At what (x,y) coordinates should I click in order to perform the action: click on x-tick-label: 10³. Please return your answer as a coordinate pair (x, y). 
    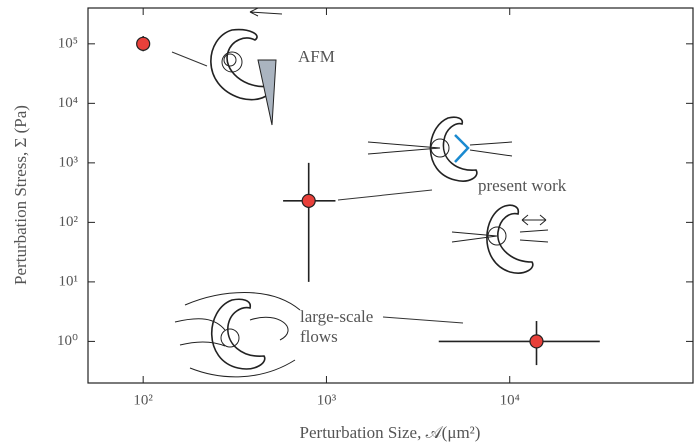
    Looking at the image, I should click on (327, 400).